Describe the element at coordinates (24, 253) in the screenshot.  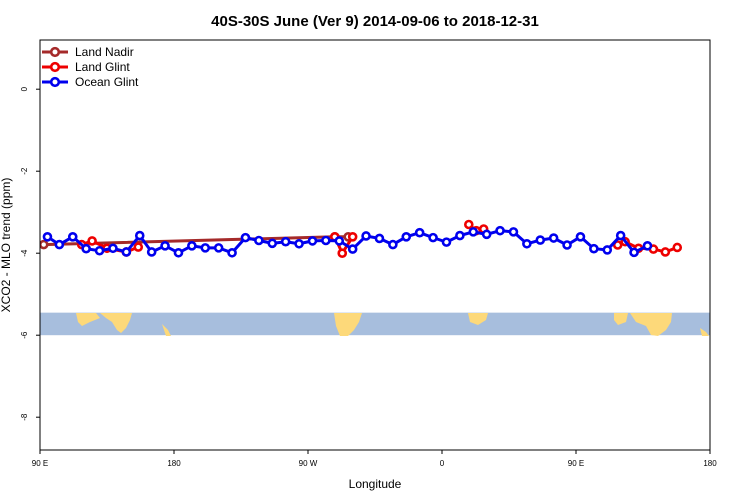
I see `y-tick-label: -4` at that location.